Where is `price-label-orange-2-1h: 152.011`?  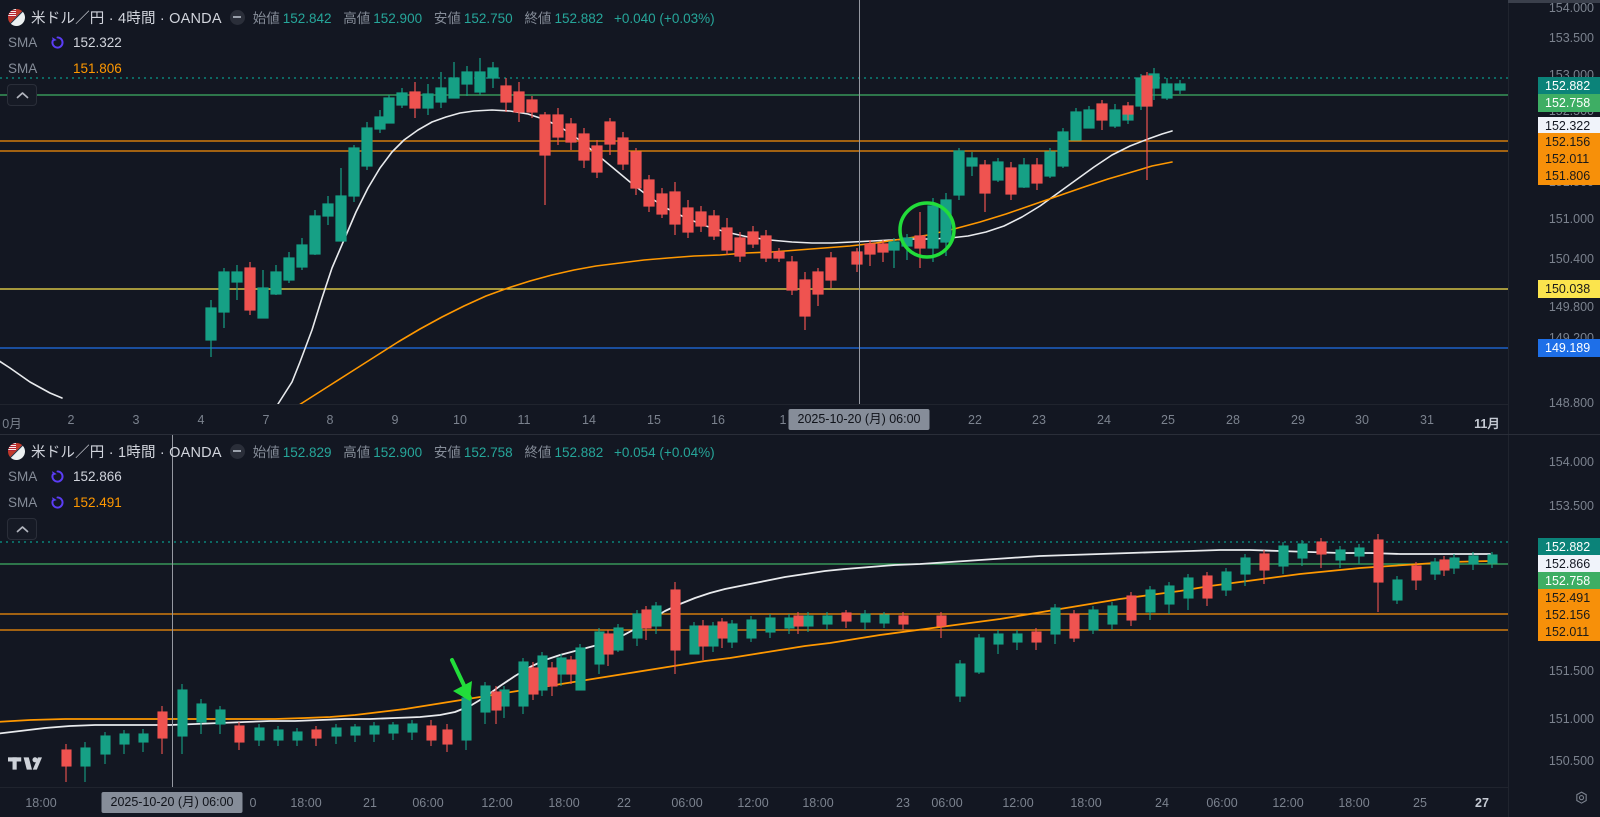
price-label-orange-2-1h: 152.011 is located at coordinates (1569, 632).